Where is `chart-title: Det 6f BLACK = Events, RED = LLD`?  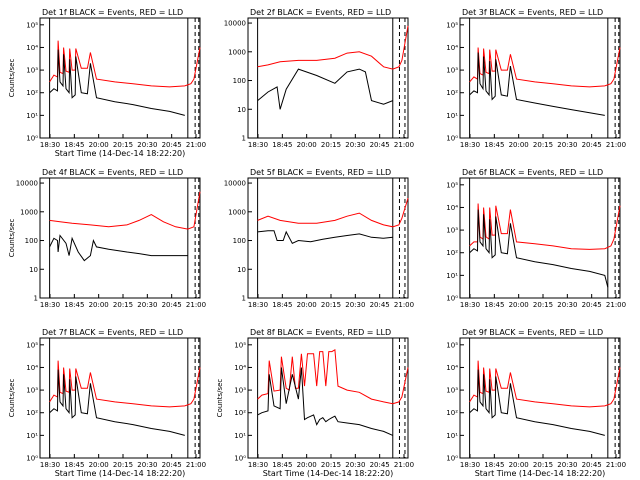 chart-title: Det 6f BLACK = Events, RED = LLD is located at coordinates (532, 172).